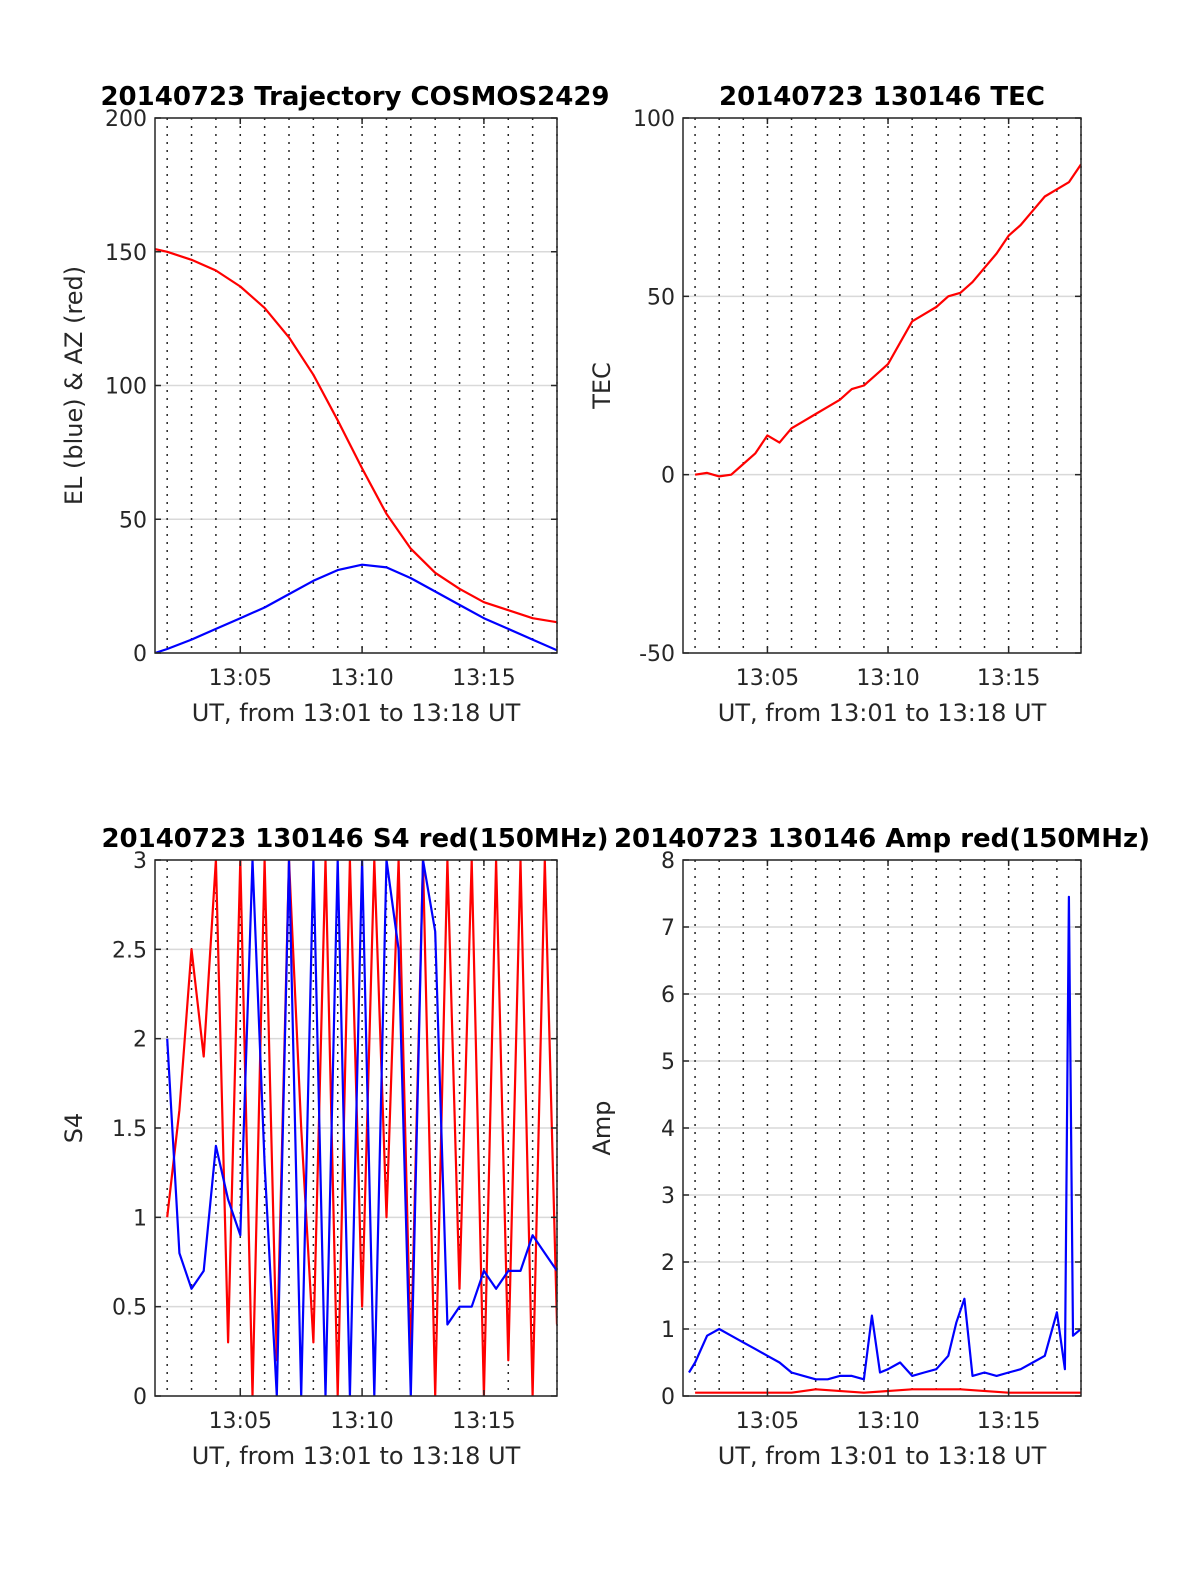  Describe the element at coordinates (74, 1128) in the screenshot. I see `y-axis-label: S4` at that location.